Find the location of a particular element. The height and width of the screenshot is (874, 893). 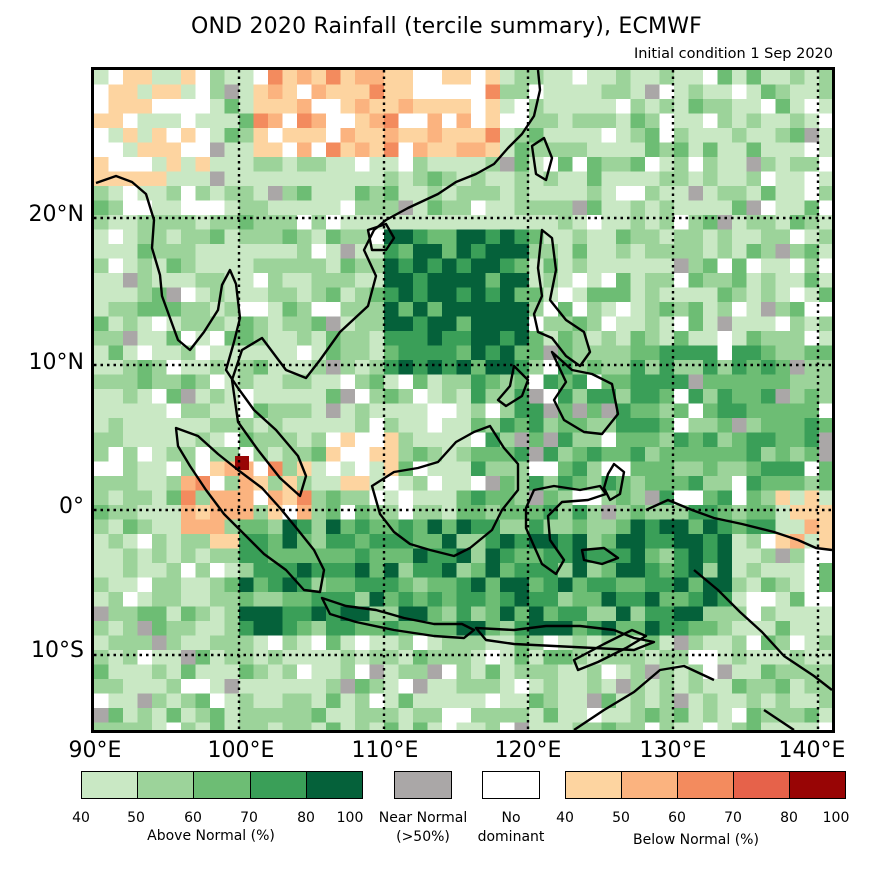

above-tick: 70 is located at coordinates (249, 818).